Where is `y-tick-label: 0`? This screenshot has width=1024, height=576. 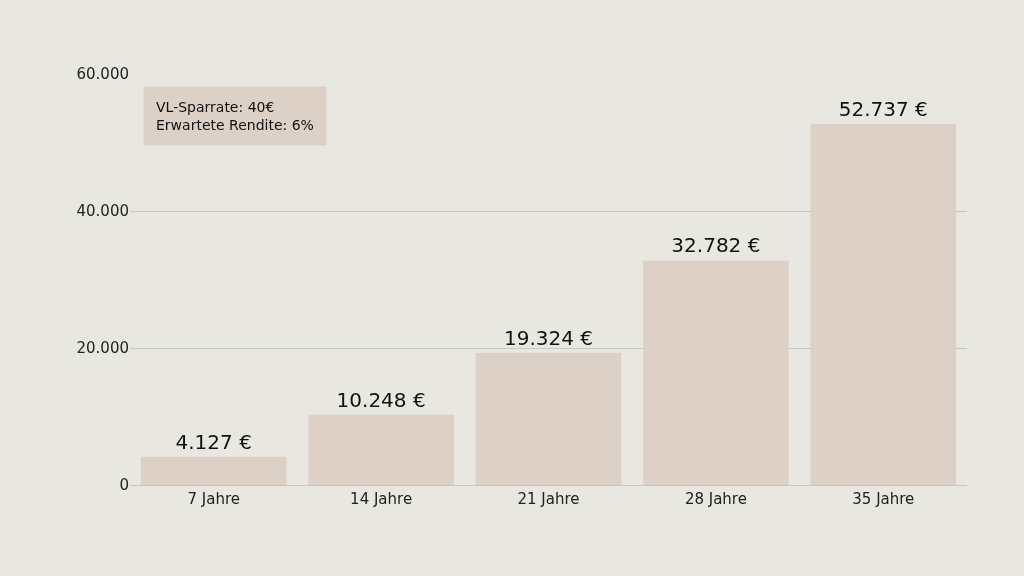 y-tick-label: 0 is located at coordinates (124, 485).